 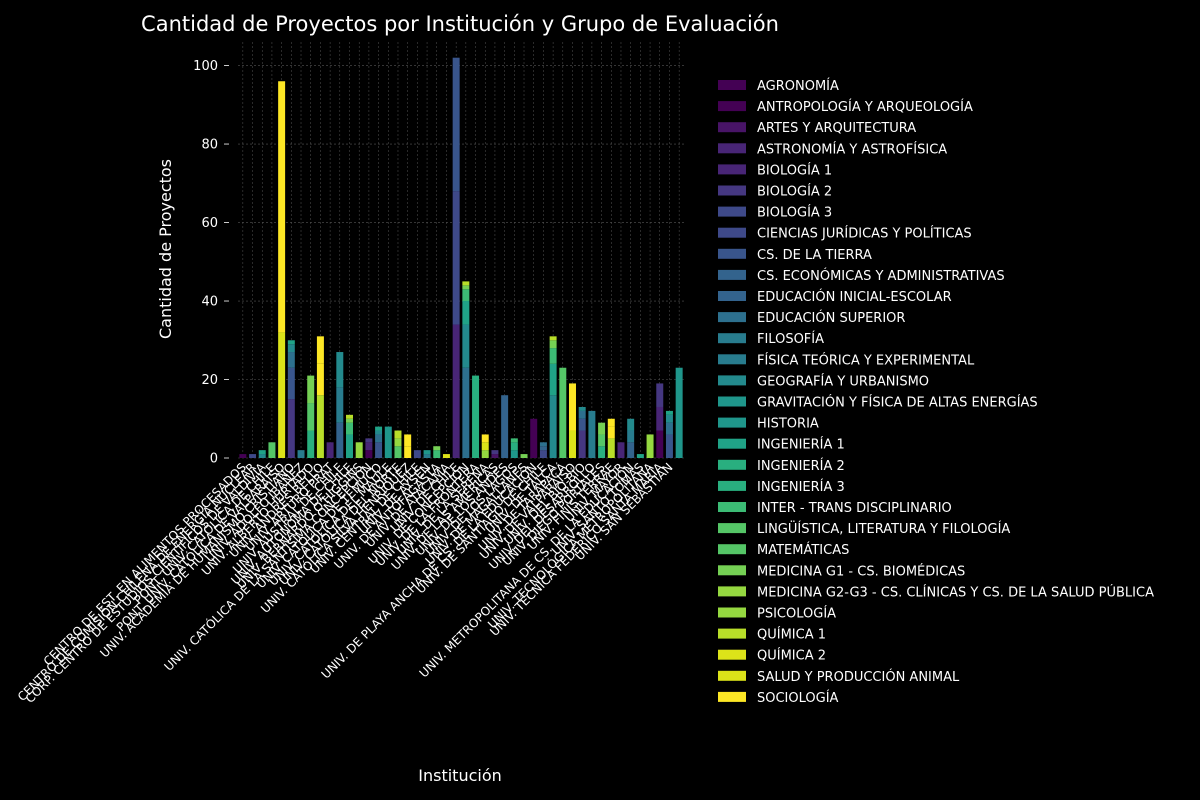 I want to click on legend-label: QUÍMICA 1, so click(x=791, y=635).